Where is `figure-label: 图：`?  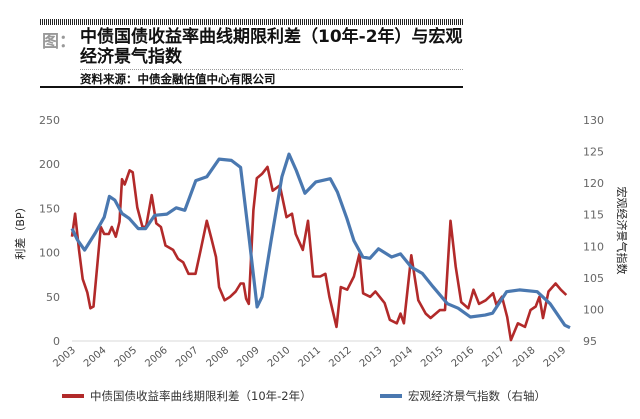
figure-label: 图： is located at coordinates (59, 42).